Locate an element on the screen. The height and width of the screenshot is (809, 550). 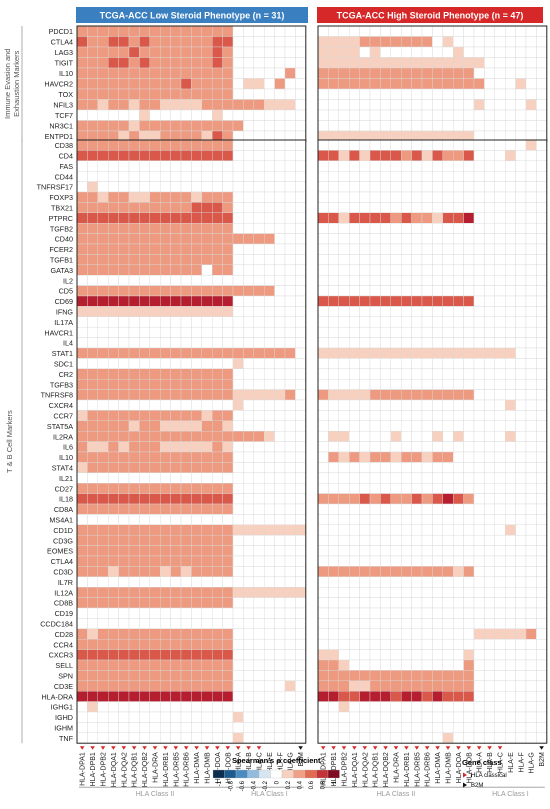
column-label: HLA-DPB2 is located at coordinates (345, 769).